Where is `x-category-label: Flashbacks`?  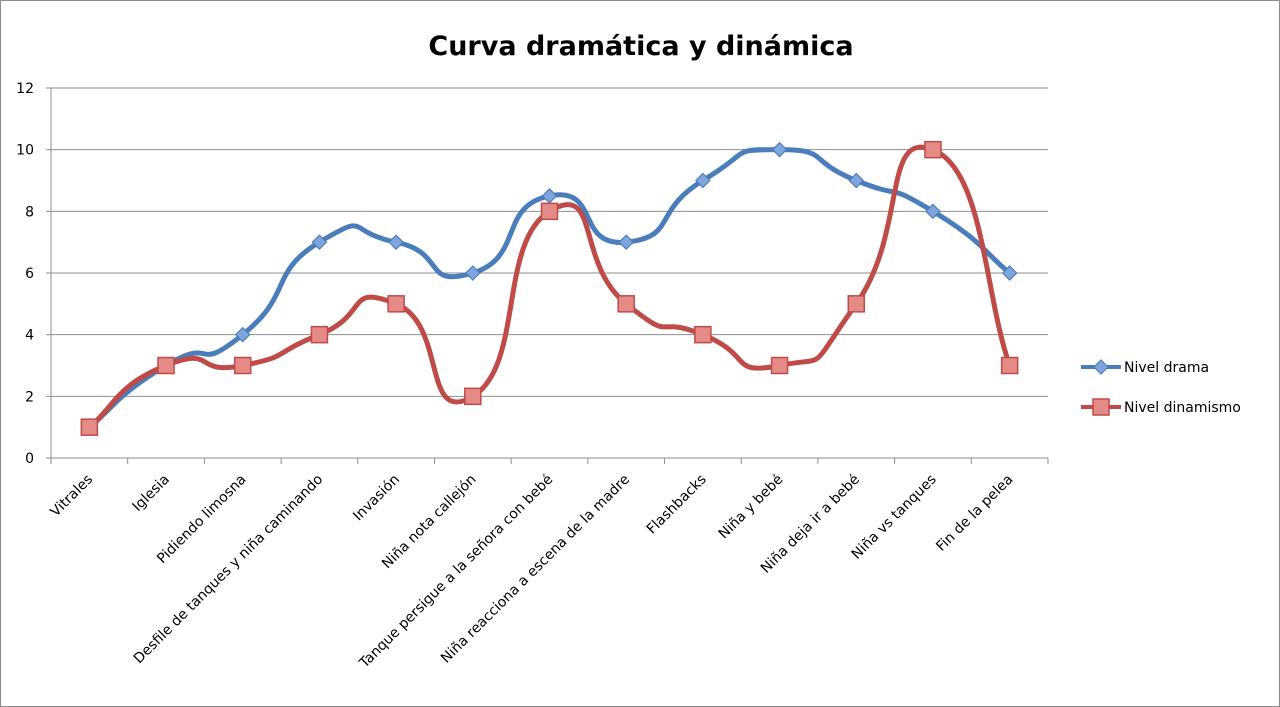 x-category-label: Flashbacks is located at coordinates (677, 505).